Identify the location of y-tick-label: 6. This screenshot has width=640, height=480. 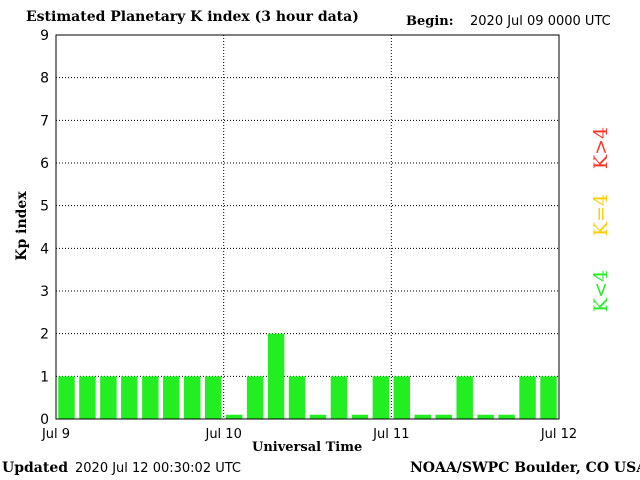
(44, 164).